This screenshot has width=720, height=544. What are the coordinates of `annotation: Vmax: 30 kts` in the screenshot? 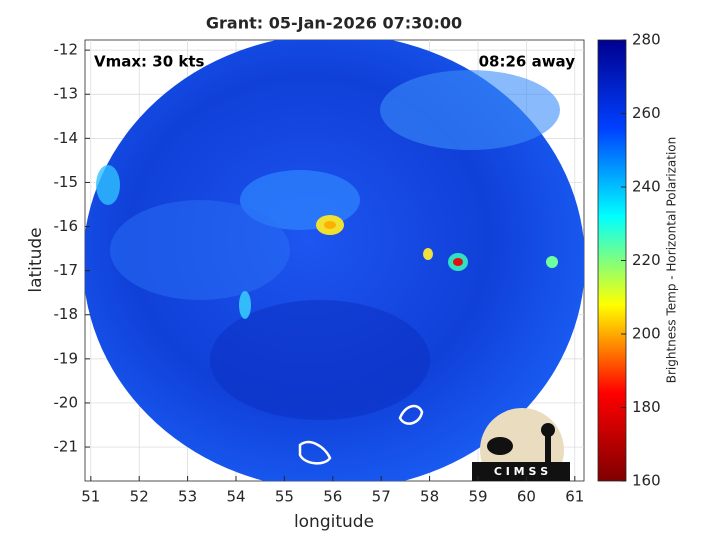 It's located at (149, 62).